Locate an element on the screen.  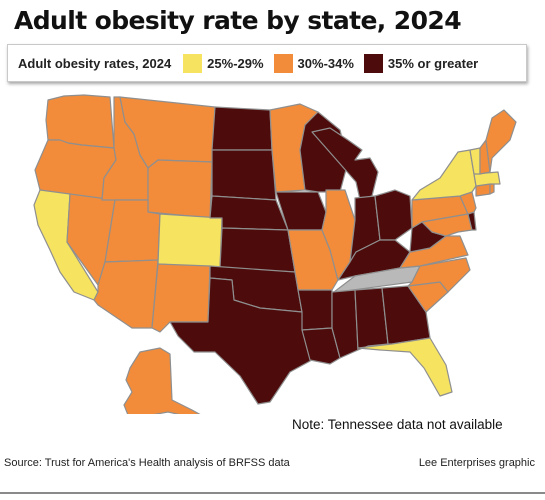
state-ak is located at coordinates (162, 380).